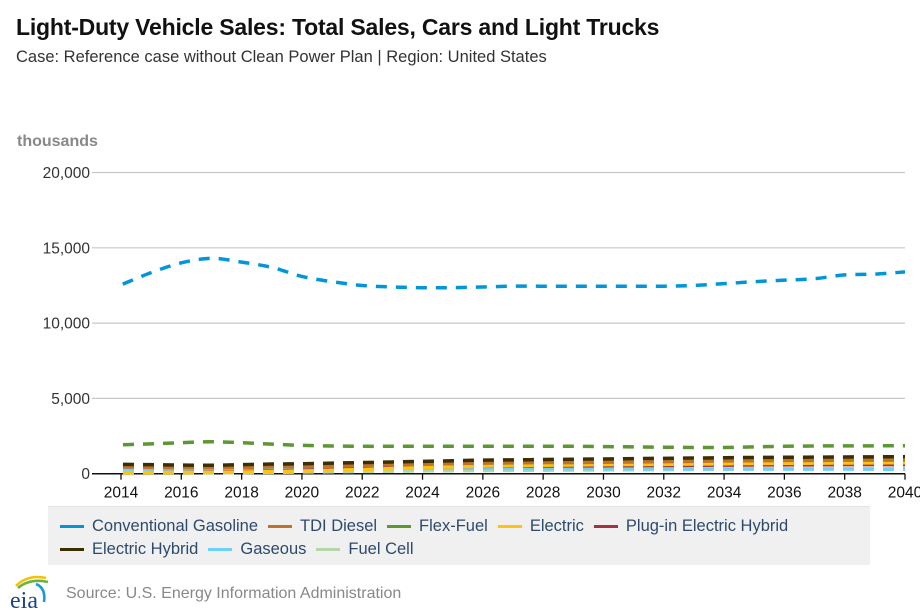  I want to click on legend-item-tdi-diesel: TDI Diesel, so click(322, 526).